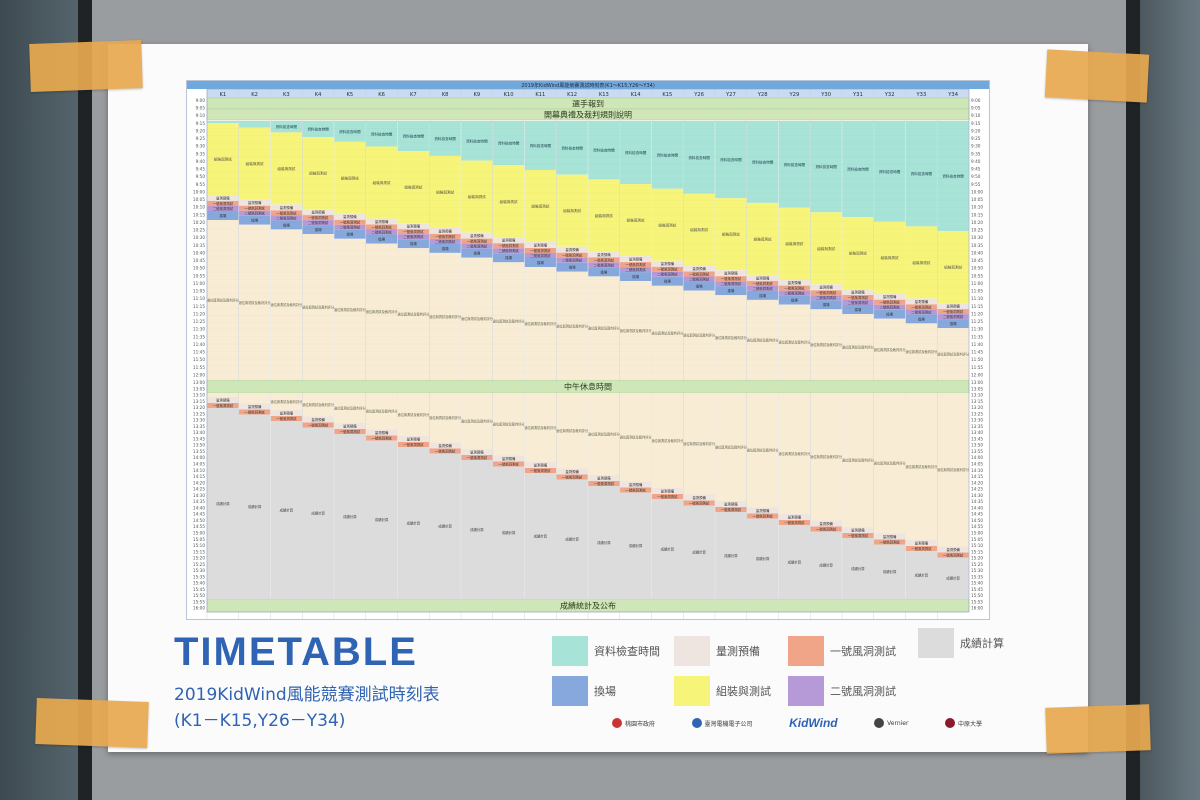 Image resolution: width=1200 pixels, height=800 pixels. What do you see at coordinates (255, 406) in the screenshot?
I see `cell-measure-pm-K2` at bounding box center [255, 406].